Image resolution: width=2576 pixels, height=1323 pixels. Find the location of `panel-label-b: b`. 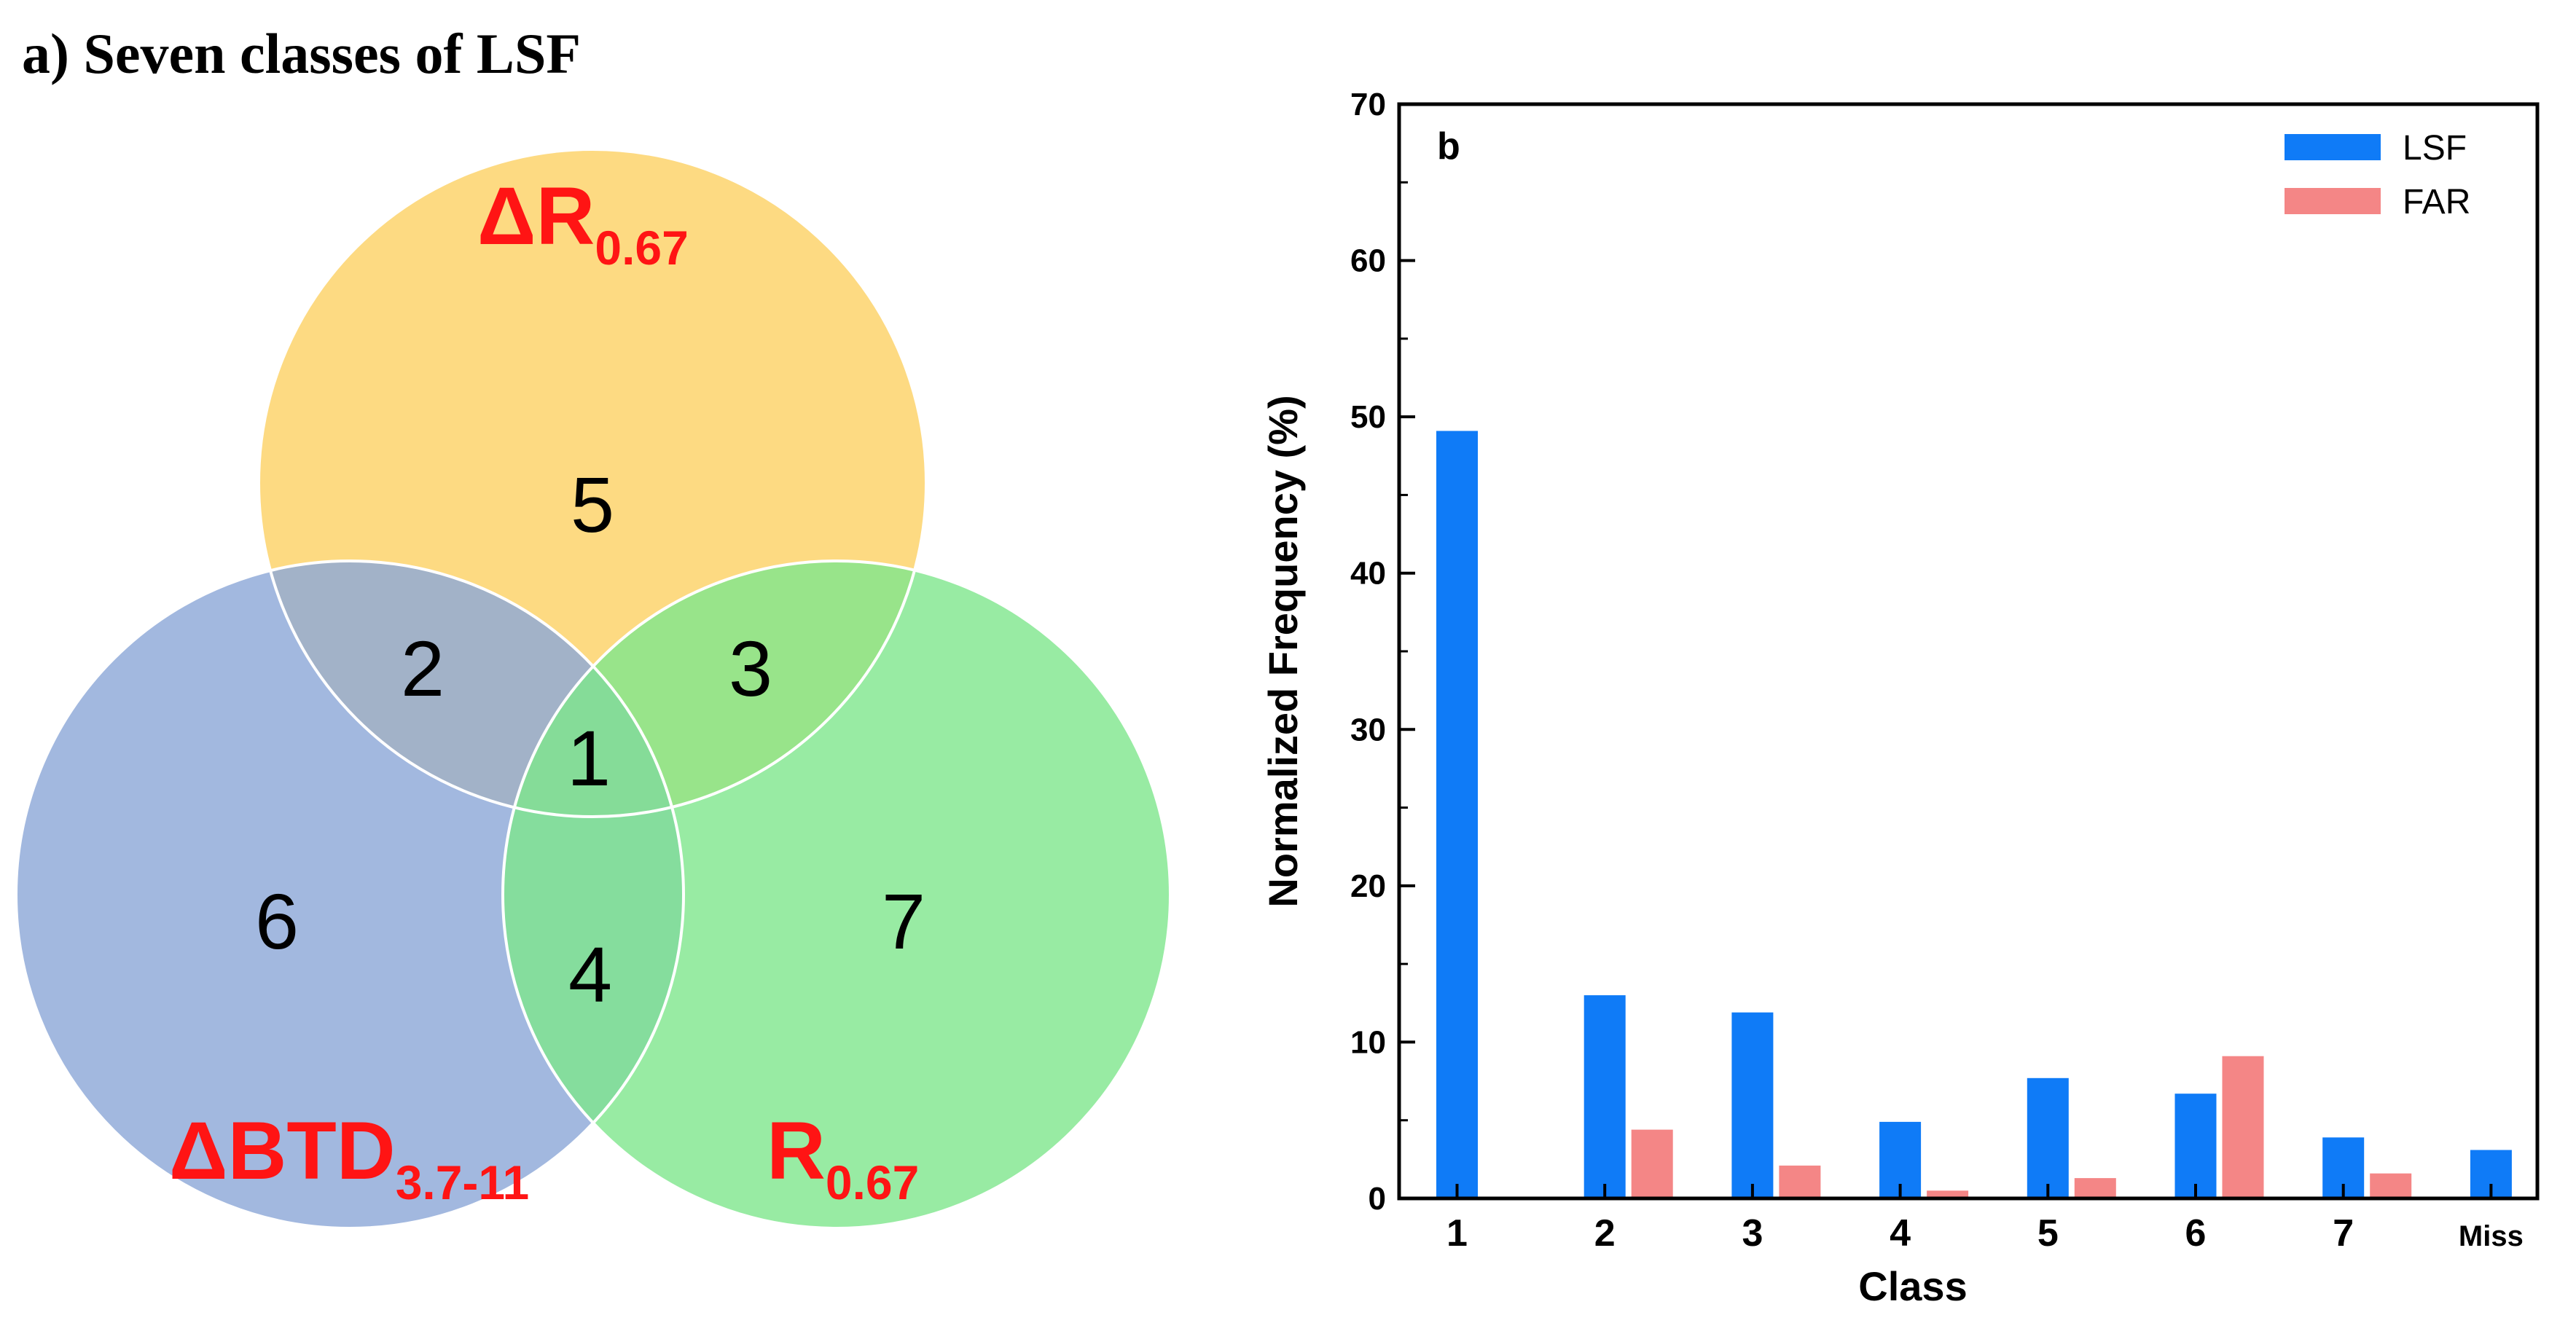

panel-label-b: b is located at coordinates (1448, 146).